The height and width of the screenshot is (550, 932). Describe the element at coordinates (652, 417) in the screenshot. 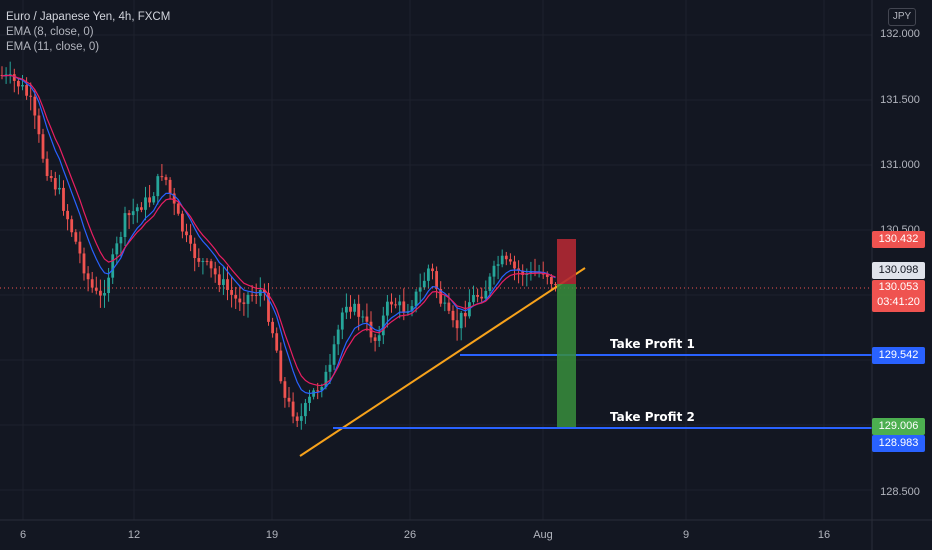

I see `take-profit-2-label: Take Profit 2` at that location.